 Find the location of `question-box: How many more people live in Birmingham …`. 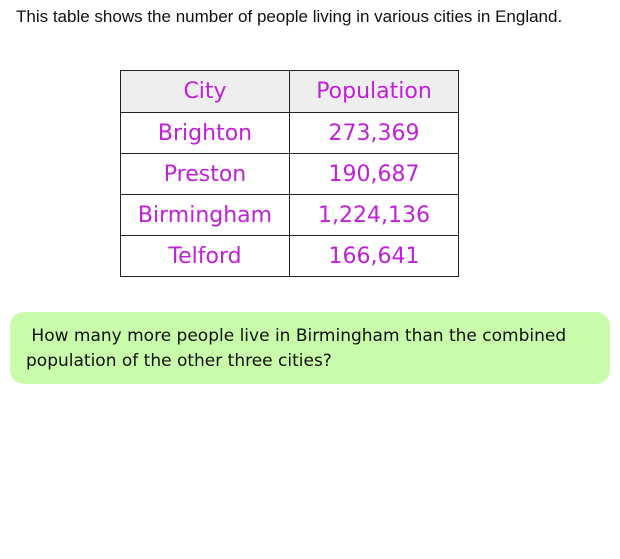

question-box: How many more people live in Birmingham … is located at coordinates (310, 348).